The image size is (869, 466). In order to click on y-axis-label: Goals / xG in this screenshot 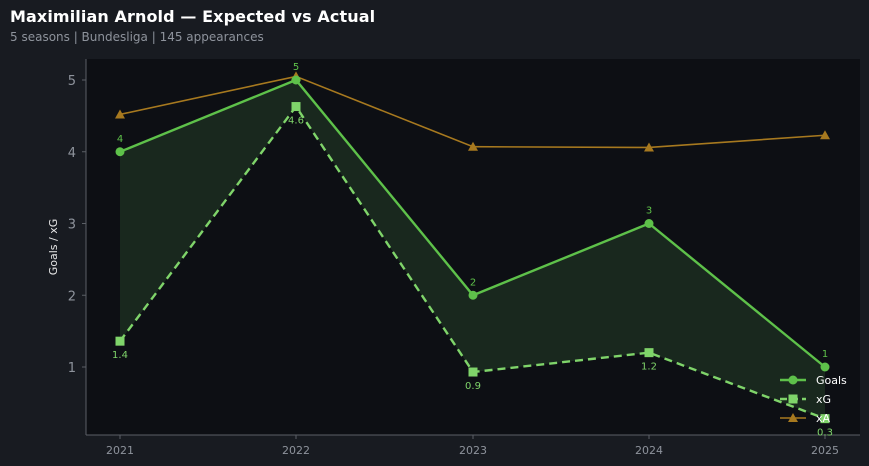, I will do `click(53, 247)`.